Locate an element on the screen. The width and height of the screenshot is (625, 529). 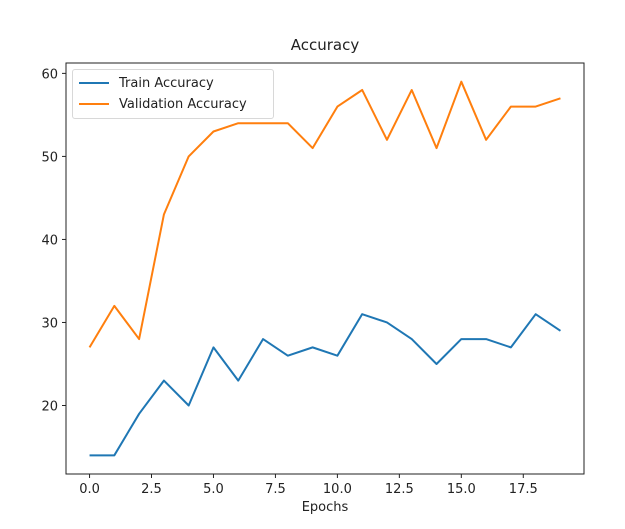
x-tick-label: 10.0 is located at coordinates (337, 489).